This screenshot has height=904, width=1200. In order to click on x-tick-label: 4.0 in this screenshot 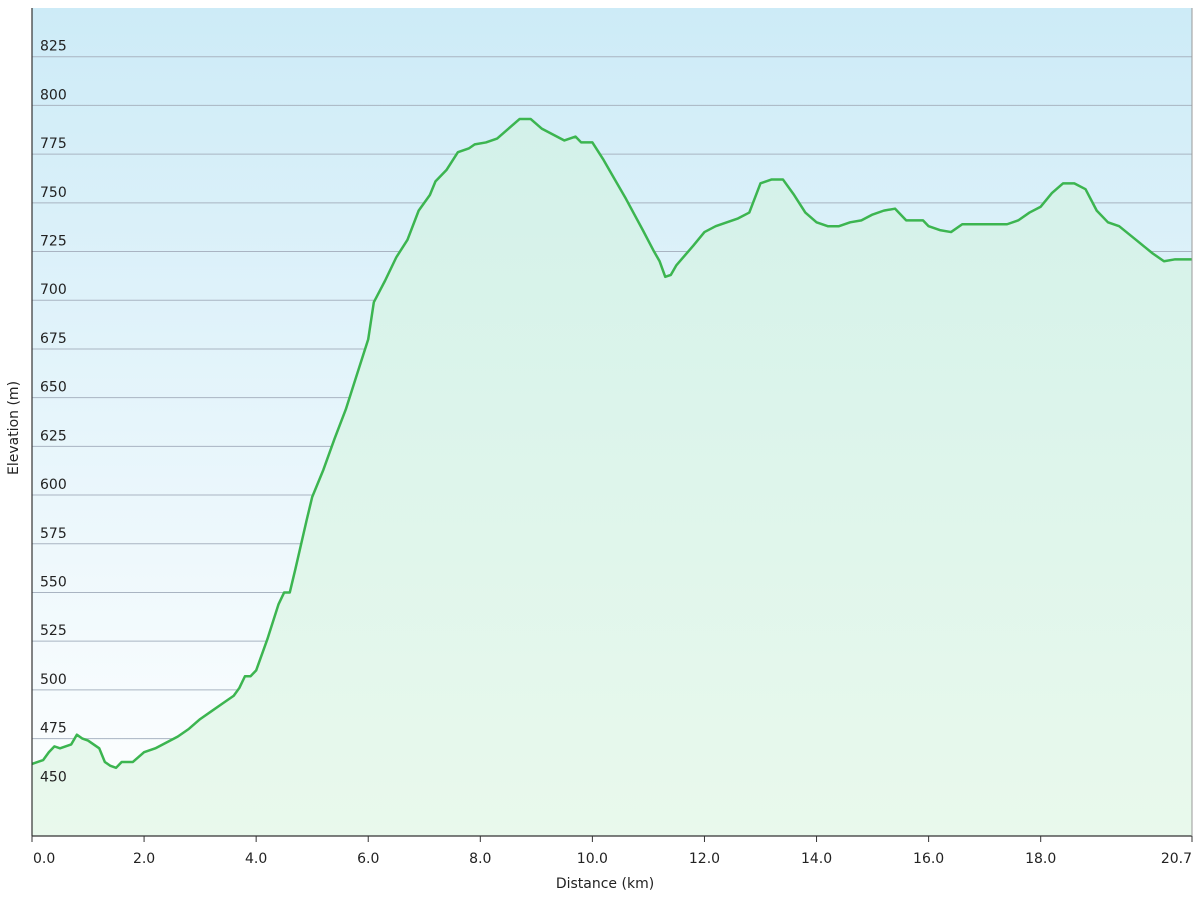, I will do `click(256, 859)`.